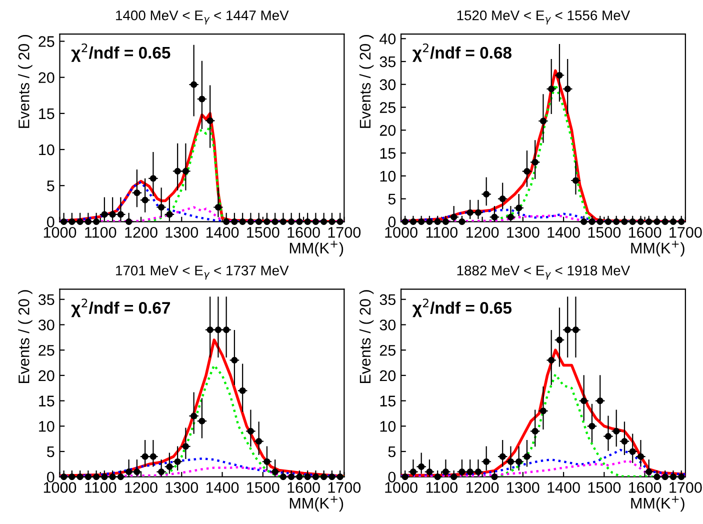 This screenshot has width=703, height=524. I want to click on x-tick-label: 1100, so click(442, 487).